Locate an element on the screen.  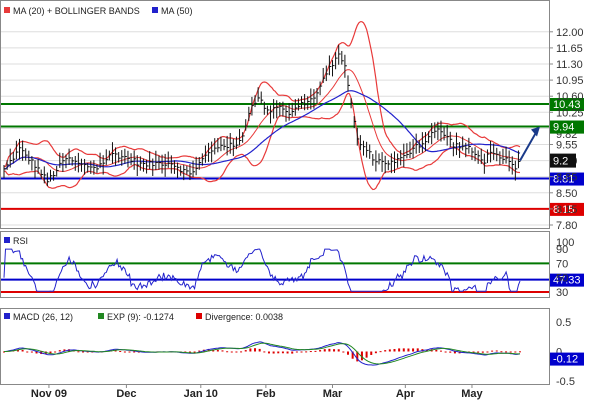
rsi-level-label: 30 is located at coordinates (562, 293).